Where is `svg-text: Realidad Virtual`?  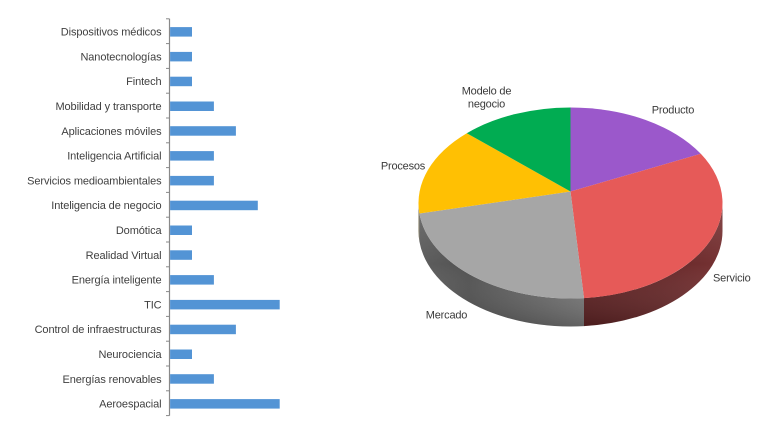 svg-text: Realidad Virtual is located at coordinates (124, 256).